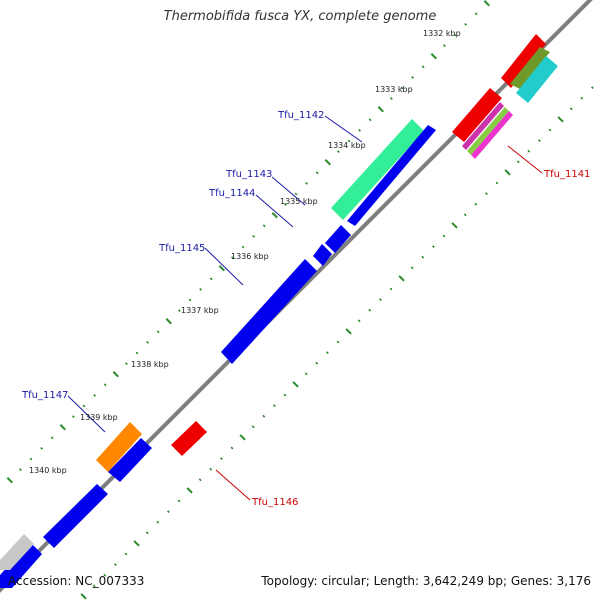 This screenshot has width=600, height=600. Describe the element at coordinates (181, 248) in the screenshot. I see `gene-label-tfu-1145: Tfu_1145` at that location.